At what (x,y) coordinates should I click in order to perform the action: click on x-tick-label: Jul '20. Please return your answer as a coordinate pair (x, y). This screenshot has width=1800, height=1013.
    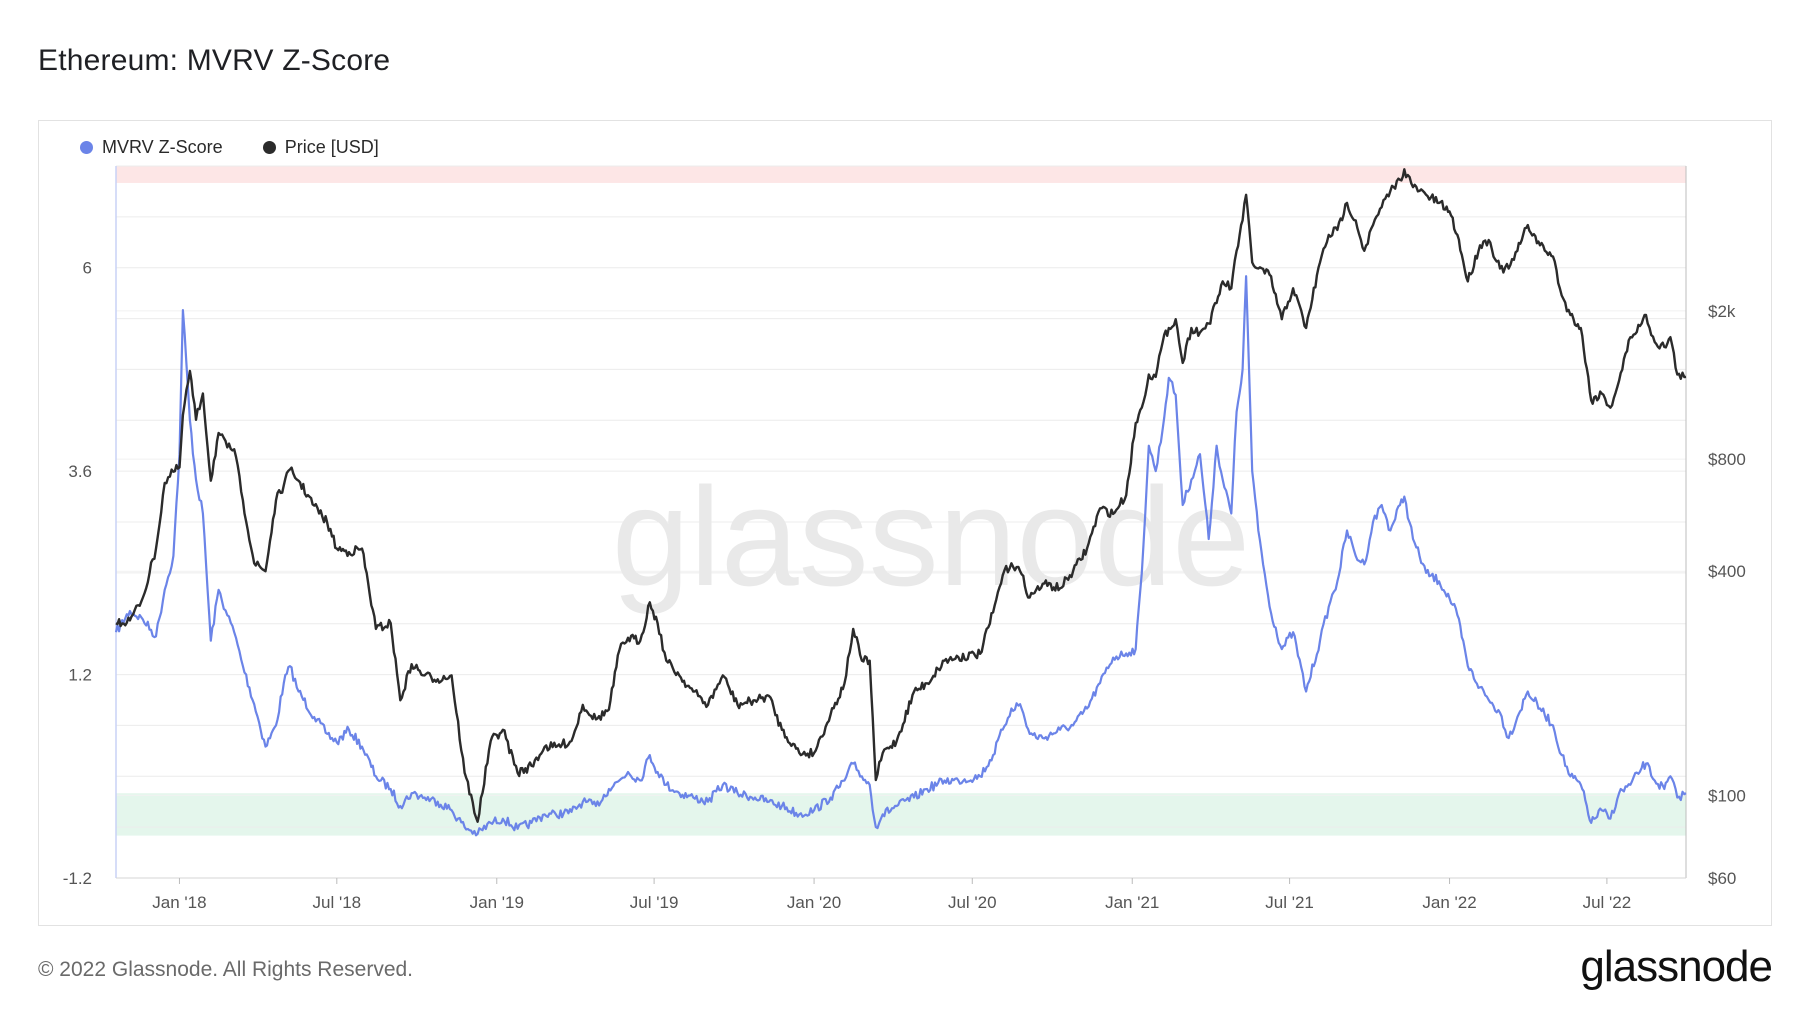
    Looking at the image, I should click on (972, 902).